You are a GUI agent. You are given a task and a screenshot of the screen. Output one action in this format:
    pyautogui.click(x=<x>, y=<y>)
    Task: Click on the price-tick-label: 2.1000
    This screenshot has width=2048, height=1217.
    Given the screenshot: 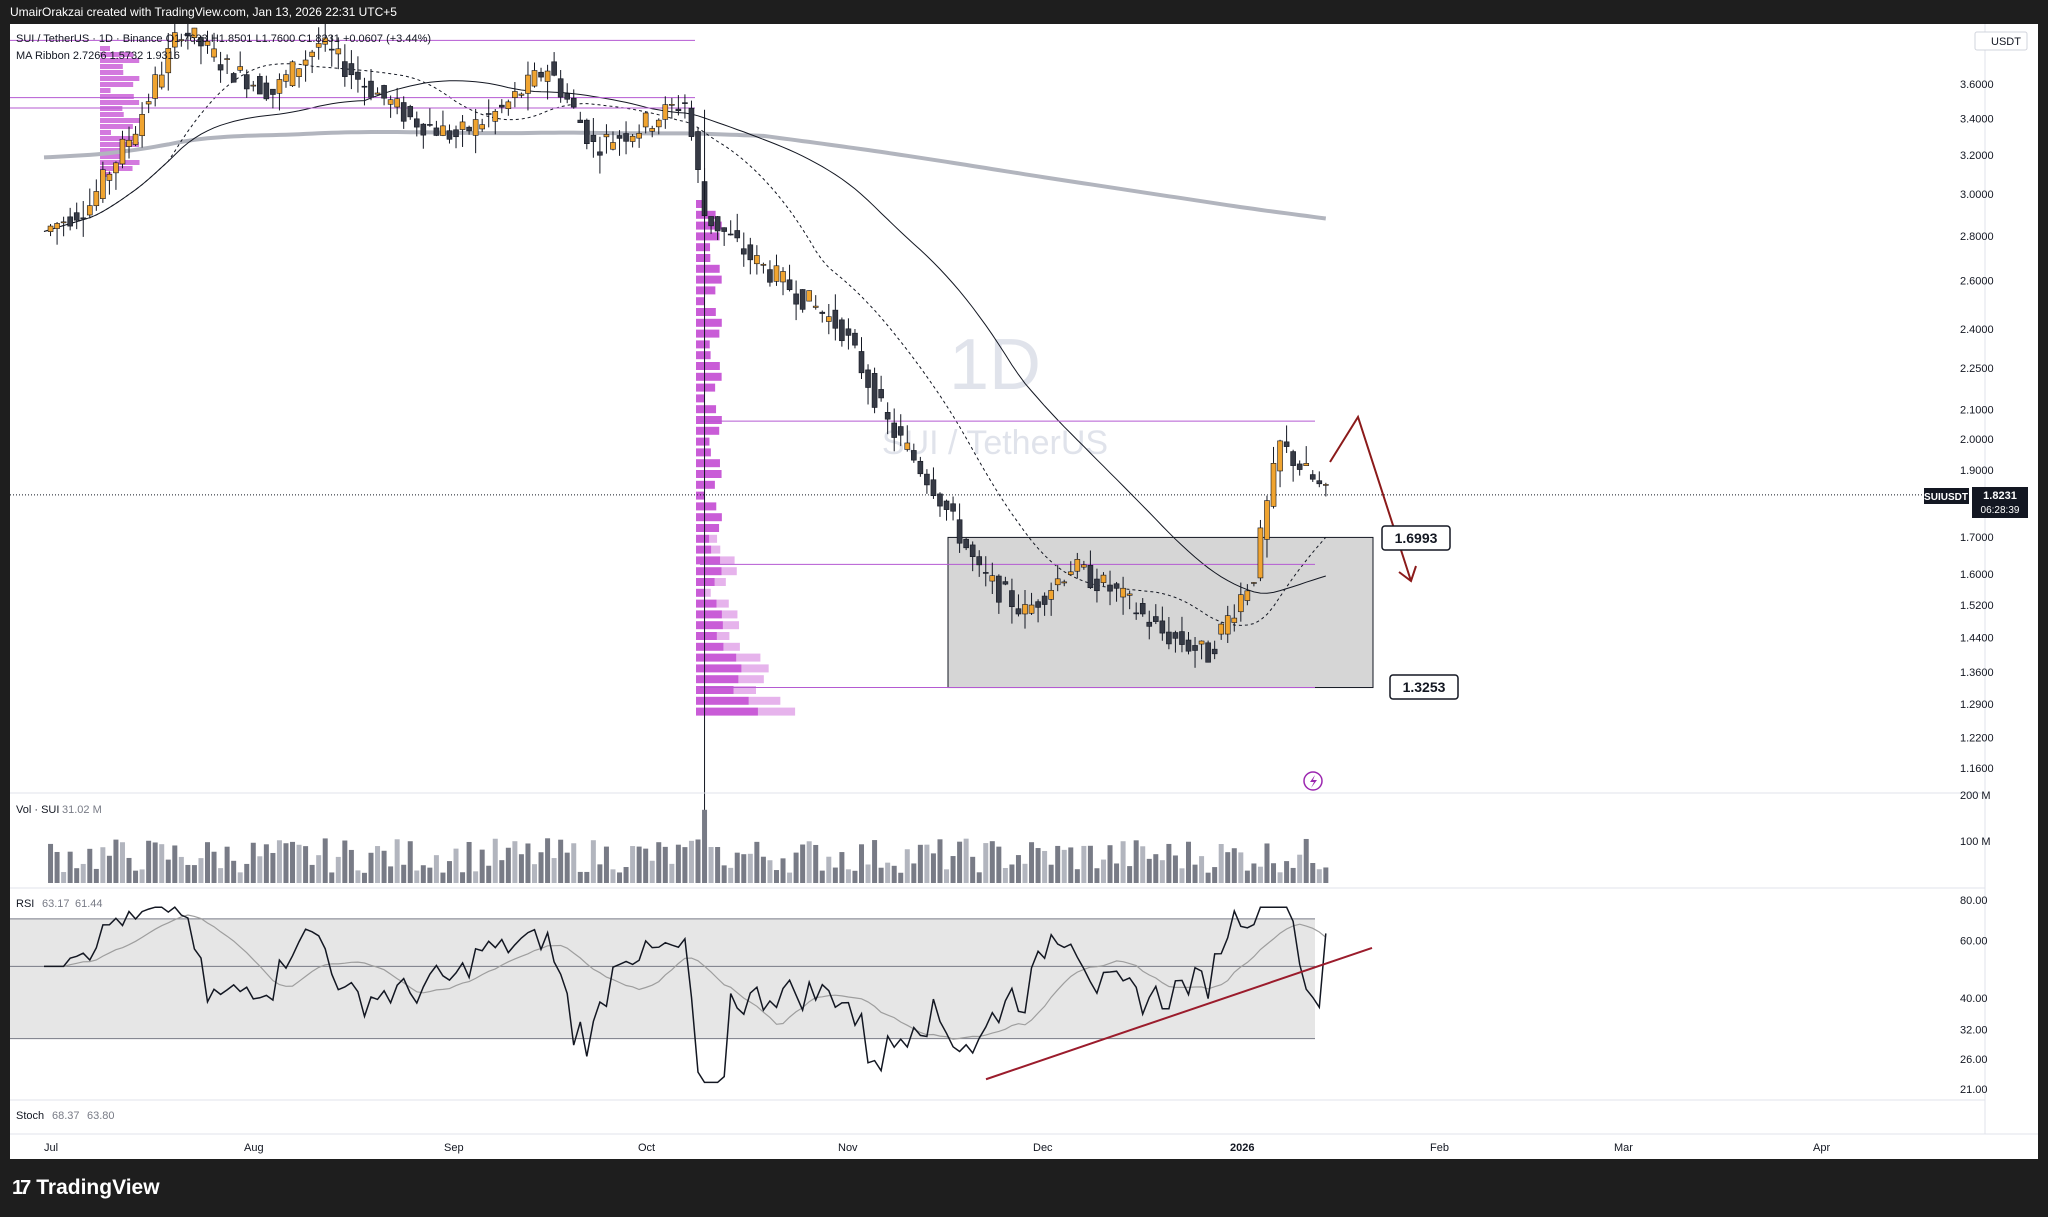 What is the action you would take?
    pyautogui.click(x=1977, y=411)
    